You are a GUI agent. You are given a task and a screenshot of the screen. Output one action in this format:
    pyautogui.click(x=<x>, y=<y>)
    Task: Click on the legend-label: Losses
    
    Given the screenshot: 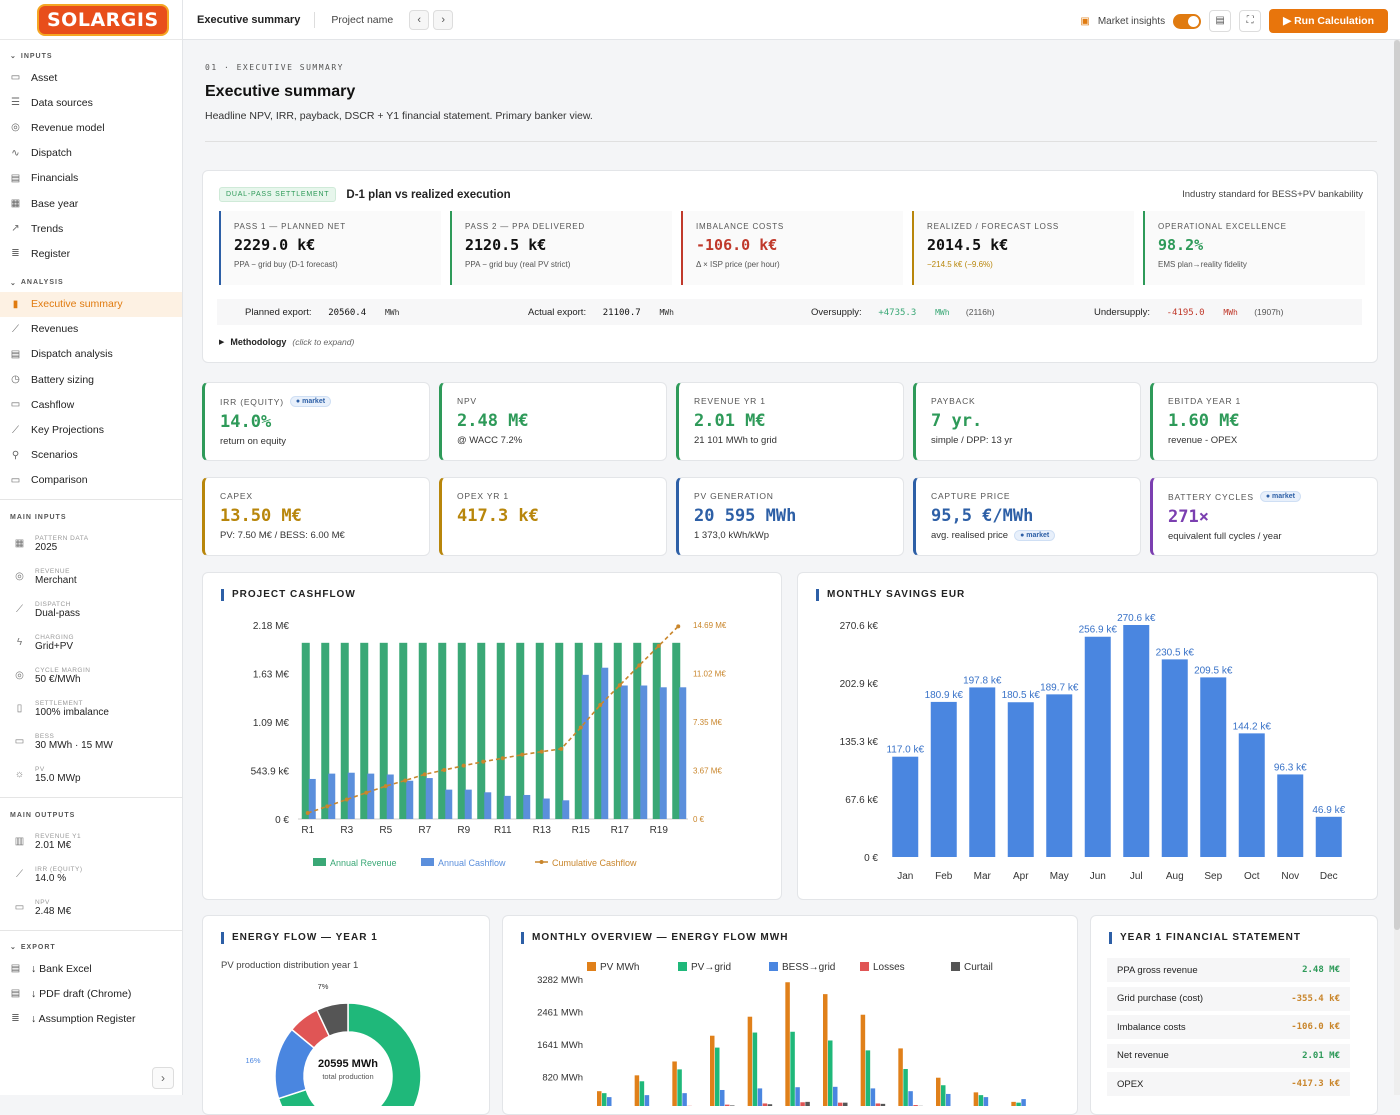 What is the action you would take?
    pyautogui.click(x=889, y=967)
    